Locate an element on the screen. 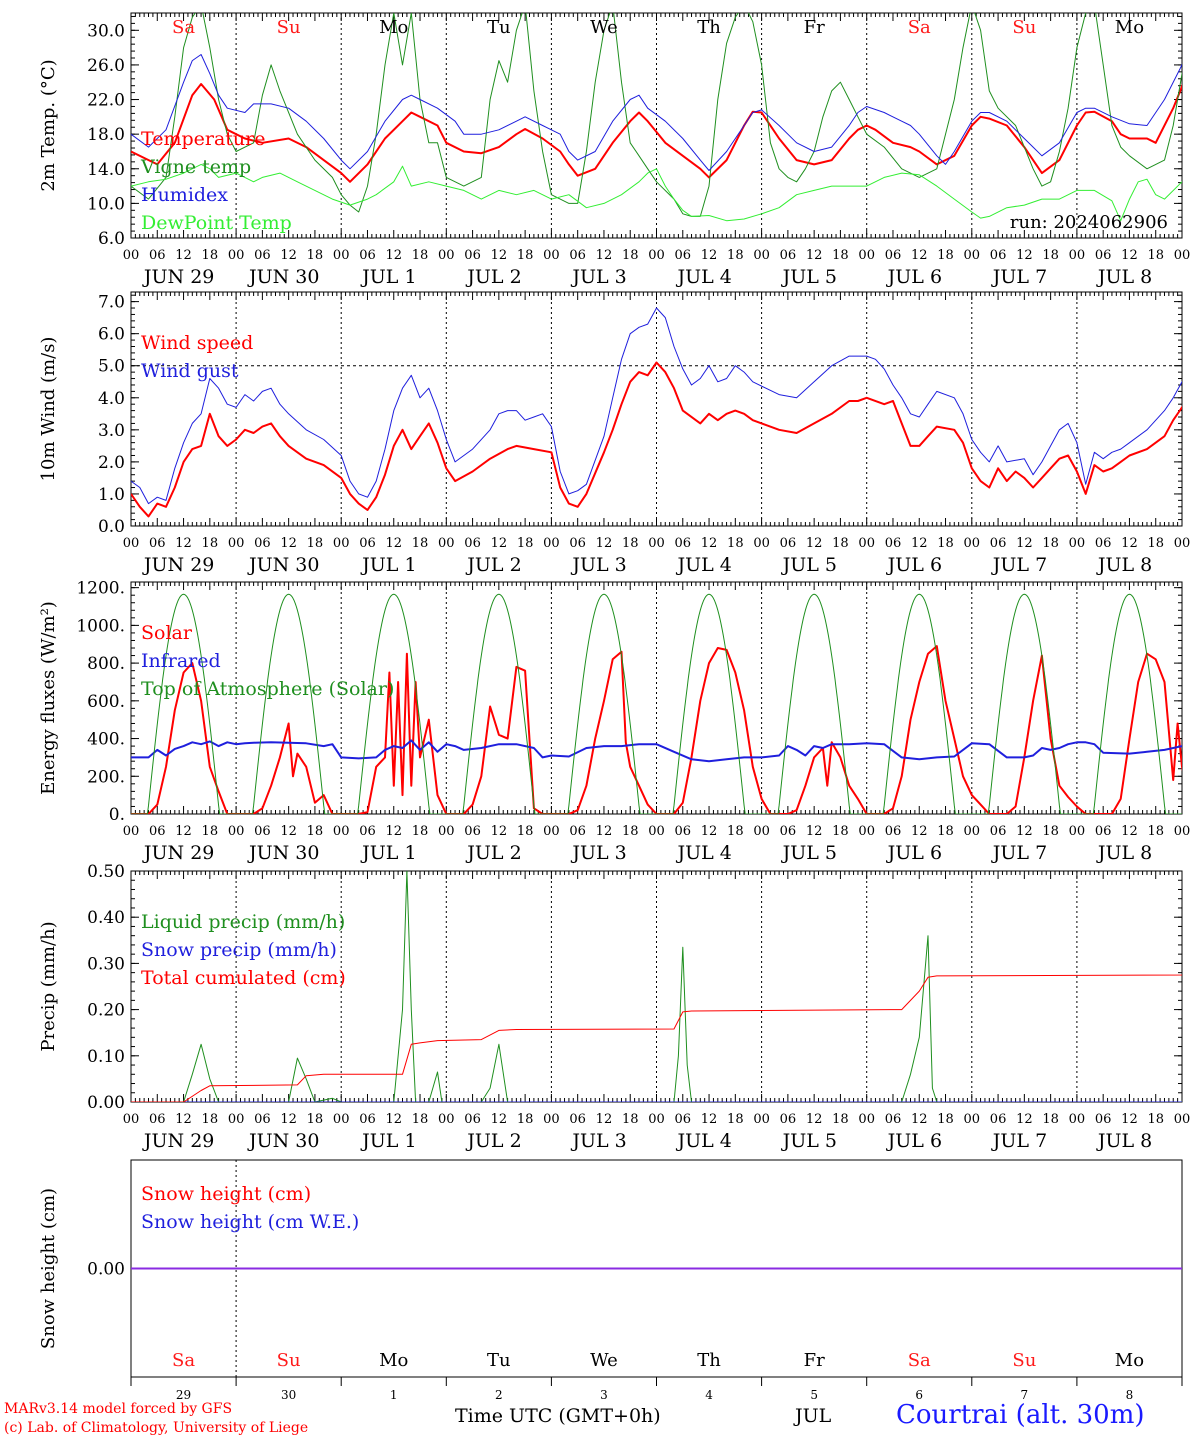  x-date-label: JUL 6 is located at coordinates (914, 853).